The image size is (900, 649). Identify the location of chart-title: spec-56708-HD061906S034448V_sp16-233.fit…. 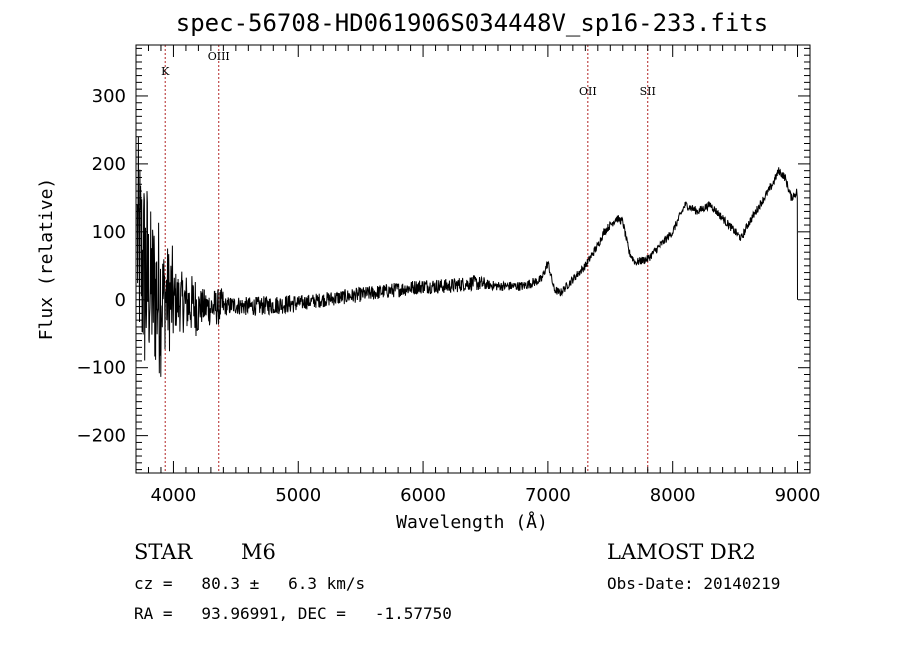
(472, 23).